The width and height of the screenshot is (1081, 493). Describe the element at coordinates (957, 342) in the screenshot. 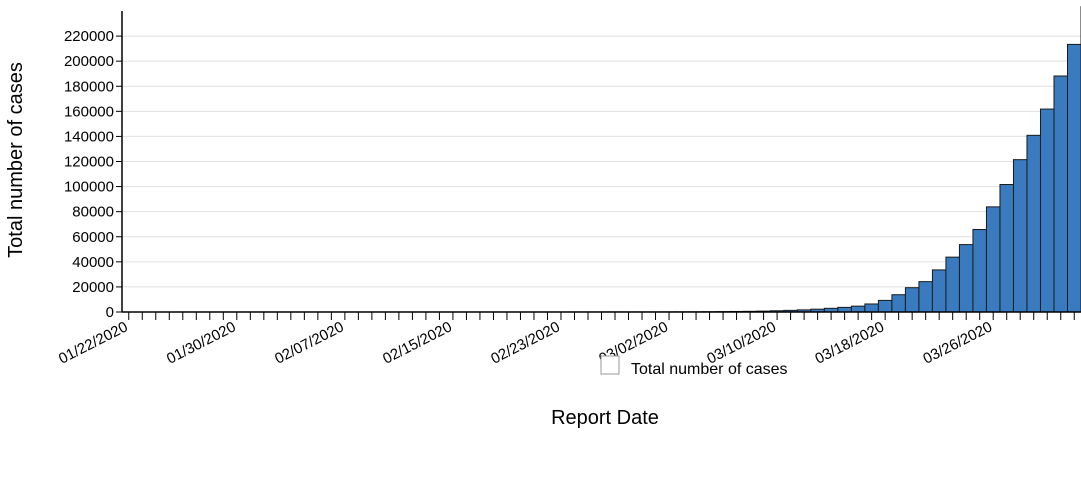

I see `x-tick-label: 03/26/2020` at that location.